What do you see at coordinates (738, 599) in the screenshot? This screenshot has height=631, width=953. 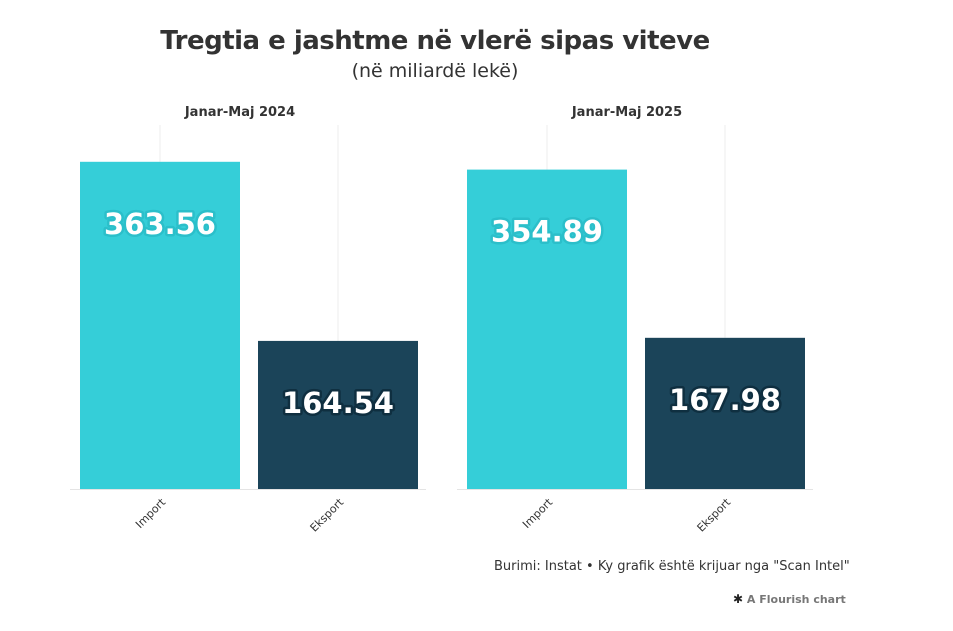 I see `flourish-logo-icon: ✱` at bounding box center [738, 599].